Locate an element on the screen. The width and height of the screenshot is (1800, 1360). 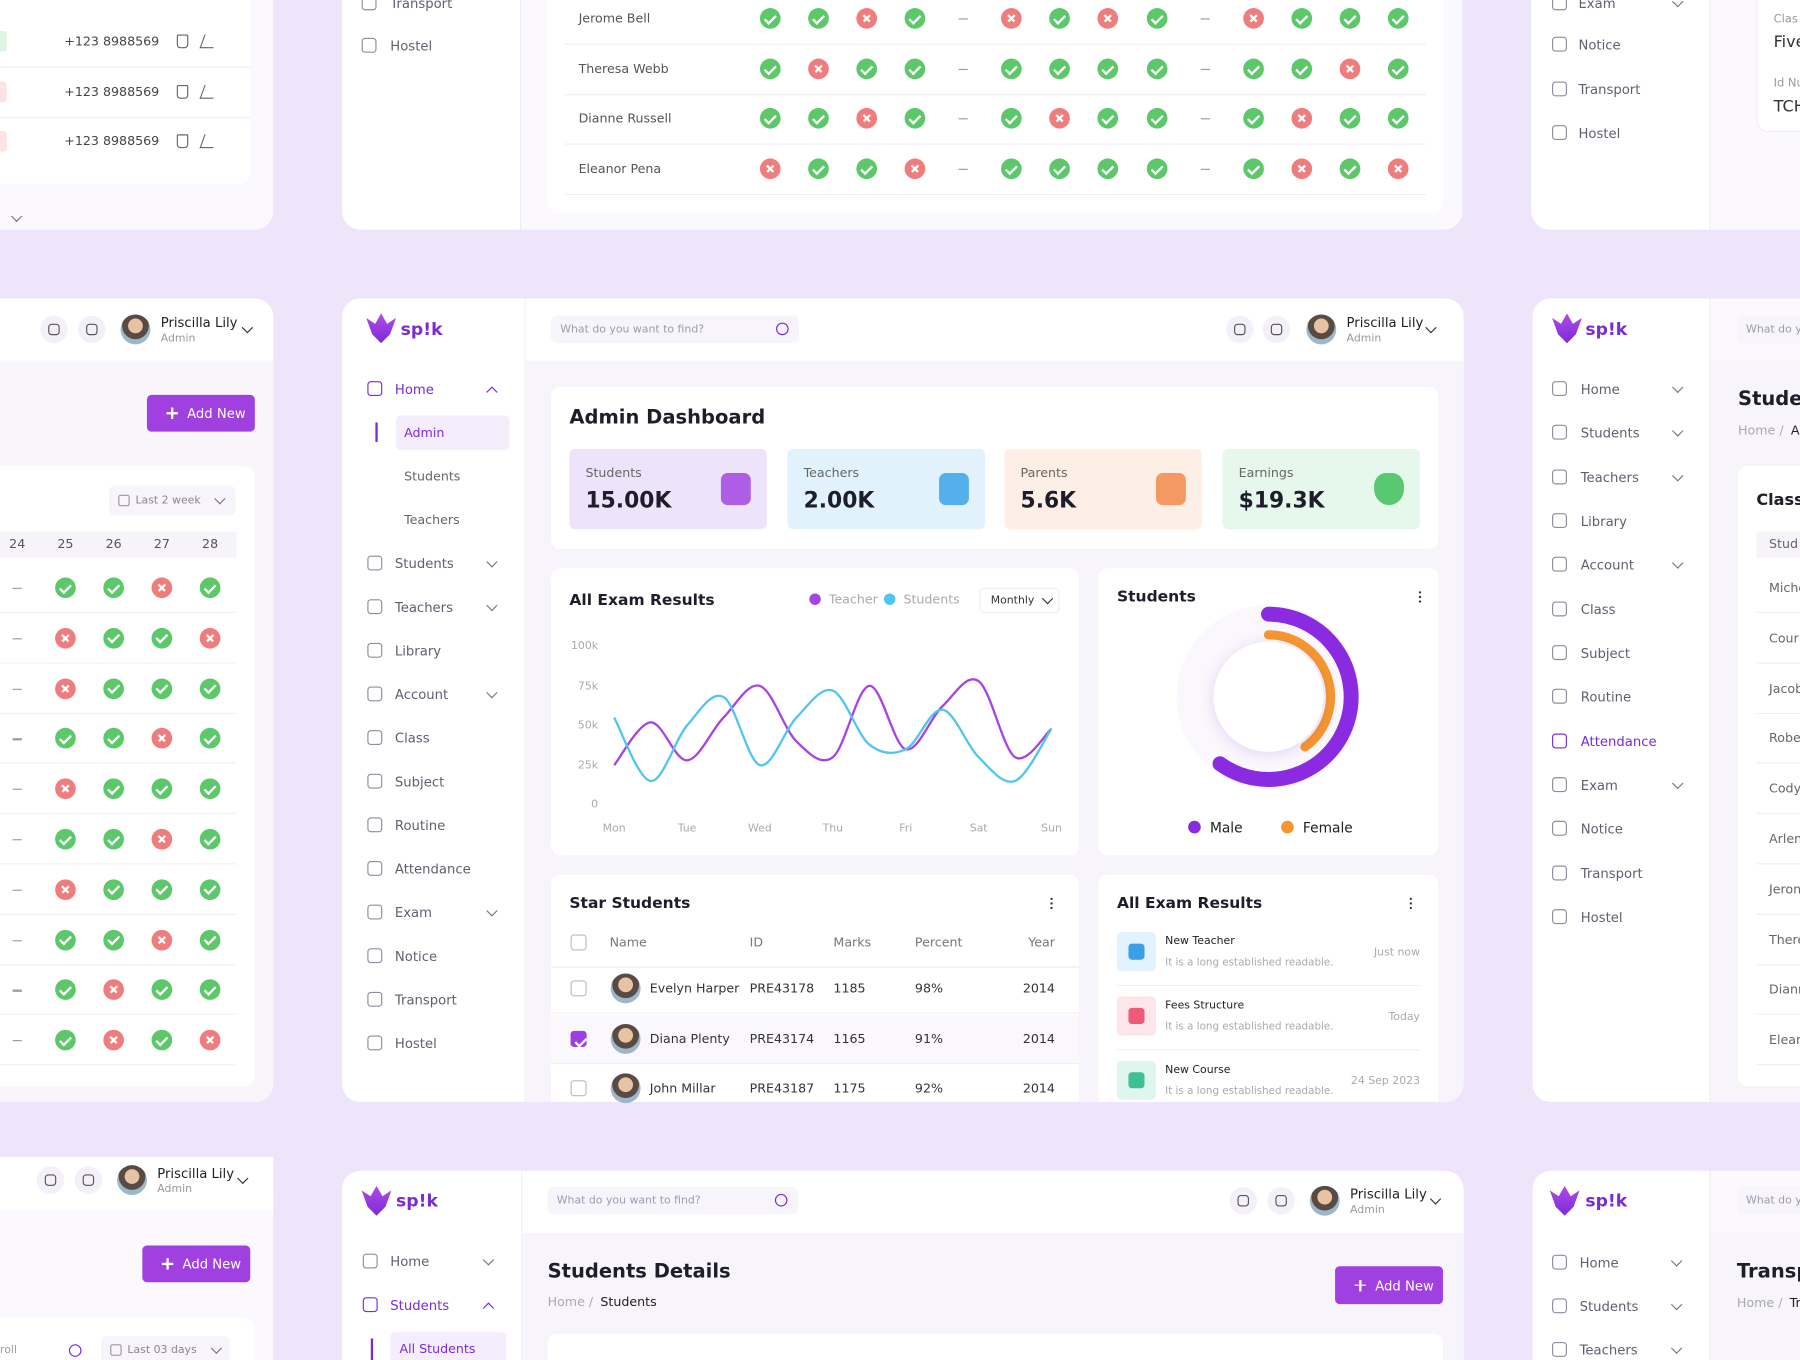
table-cell: PRE43187 is located at coordinates (782, 1088).